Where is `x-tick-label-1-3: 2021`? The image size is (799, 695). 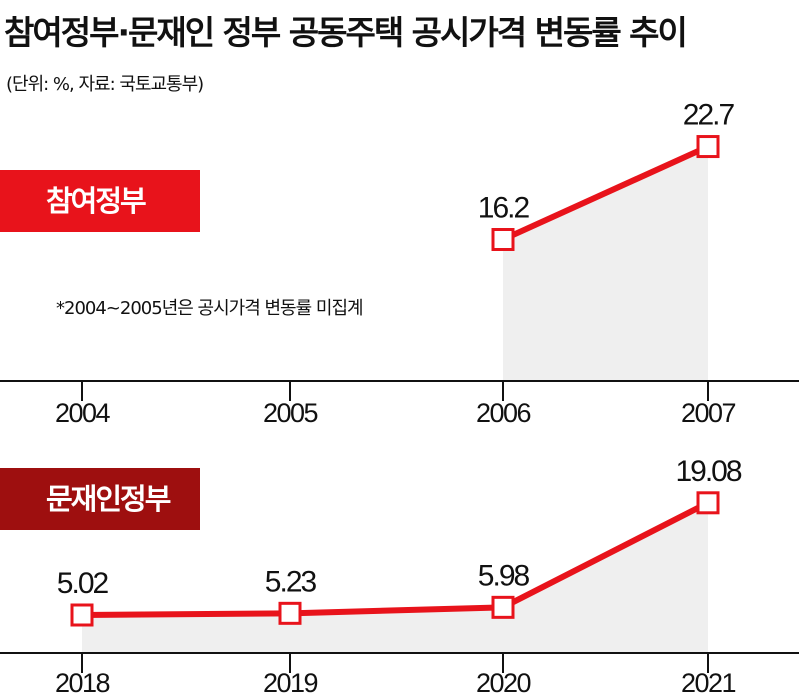
x-tick-label-1-3: 2021 is located at coordinates (708, 681).